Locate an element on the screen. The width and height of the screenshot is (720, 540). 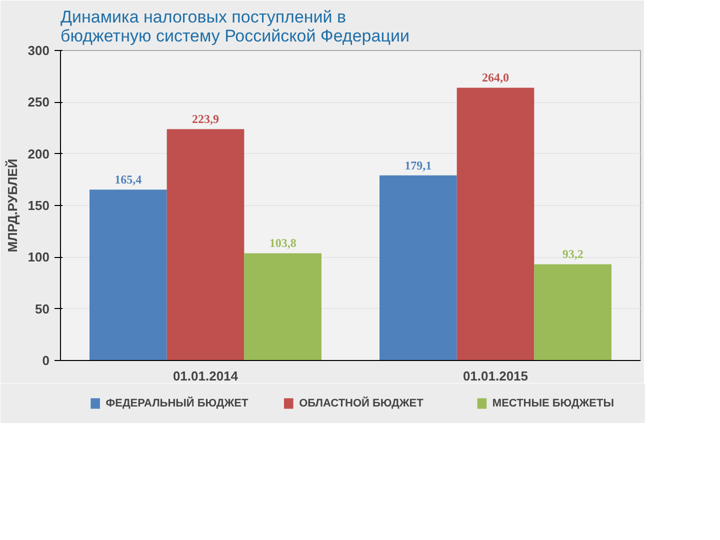
y-axis-title: МЛРД.РУБЛЕЙ is located at coordinates (12, 205).